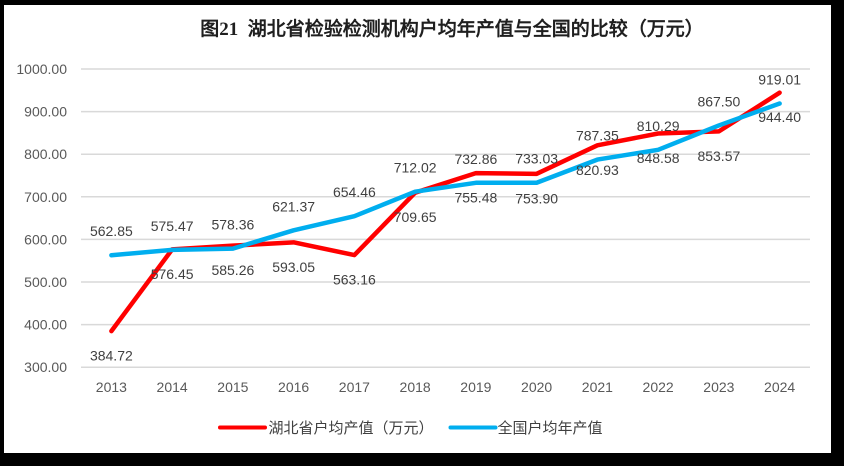  Describe the element at coordinates (475, 159) in the screenshot. I see `data-label: 732.86` at that location.